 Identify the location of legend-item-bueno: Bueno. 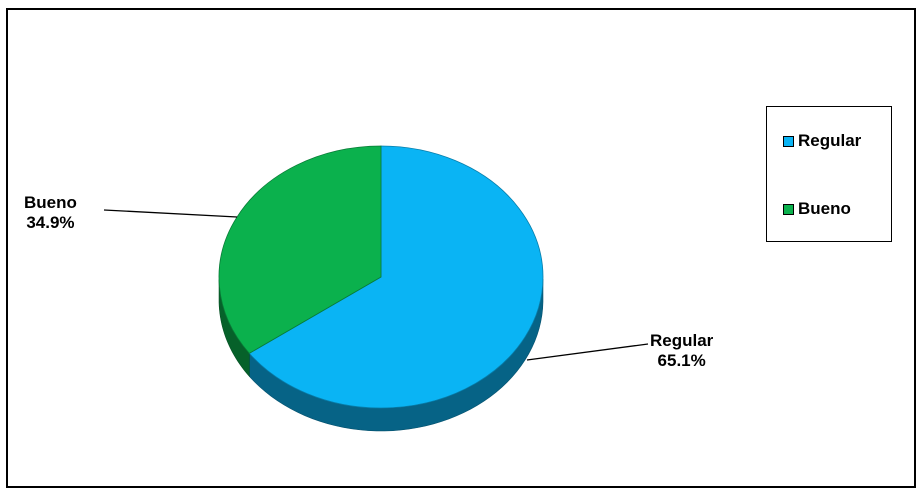
(817, 209).